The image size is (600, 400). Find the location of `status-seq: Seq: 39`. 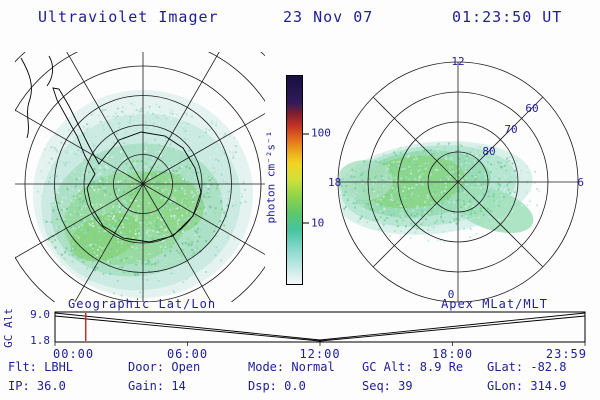

status-seq: Seq: 39 is located at coordinates (387, 386).